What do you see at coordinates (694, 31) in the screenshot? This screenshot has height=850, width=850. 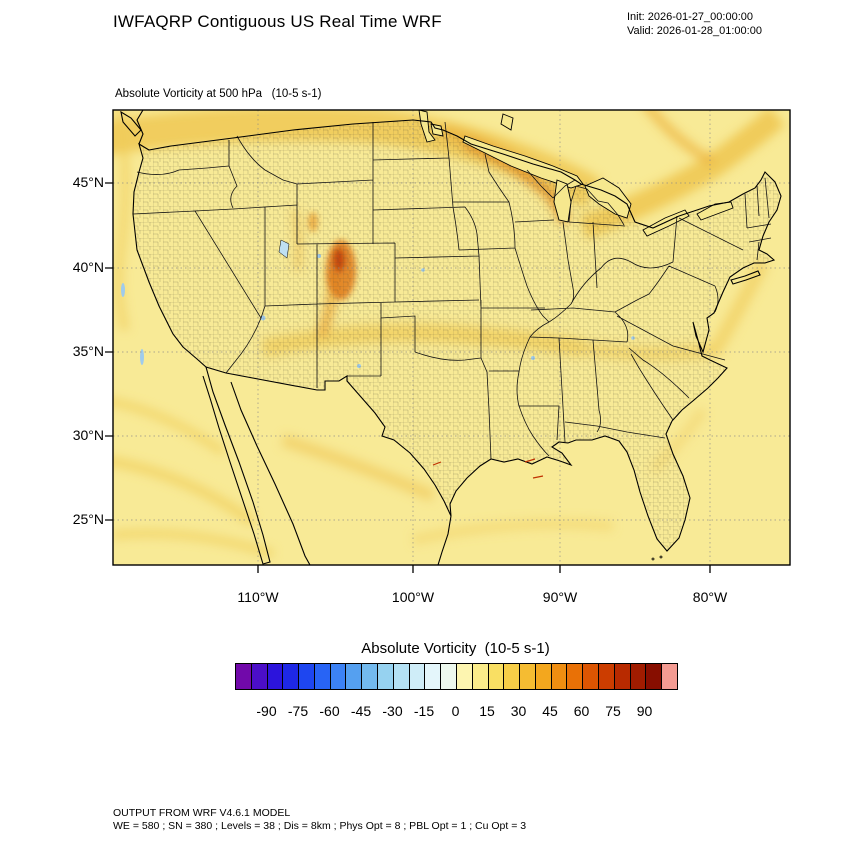 I see `valid-time-label: Valid: 2026-01-28_01:00:00` at bounding box center [694, 31].